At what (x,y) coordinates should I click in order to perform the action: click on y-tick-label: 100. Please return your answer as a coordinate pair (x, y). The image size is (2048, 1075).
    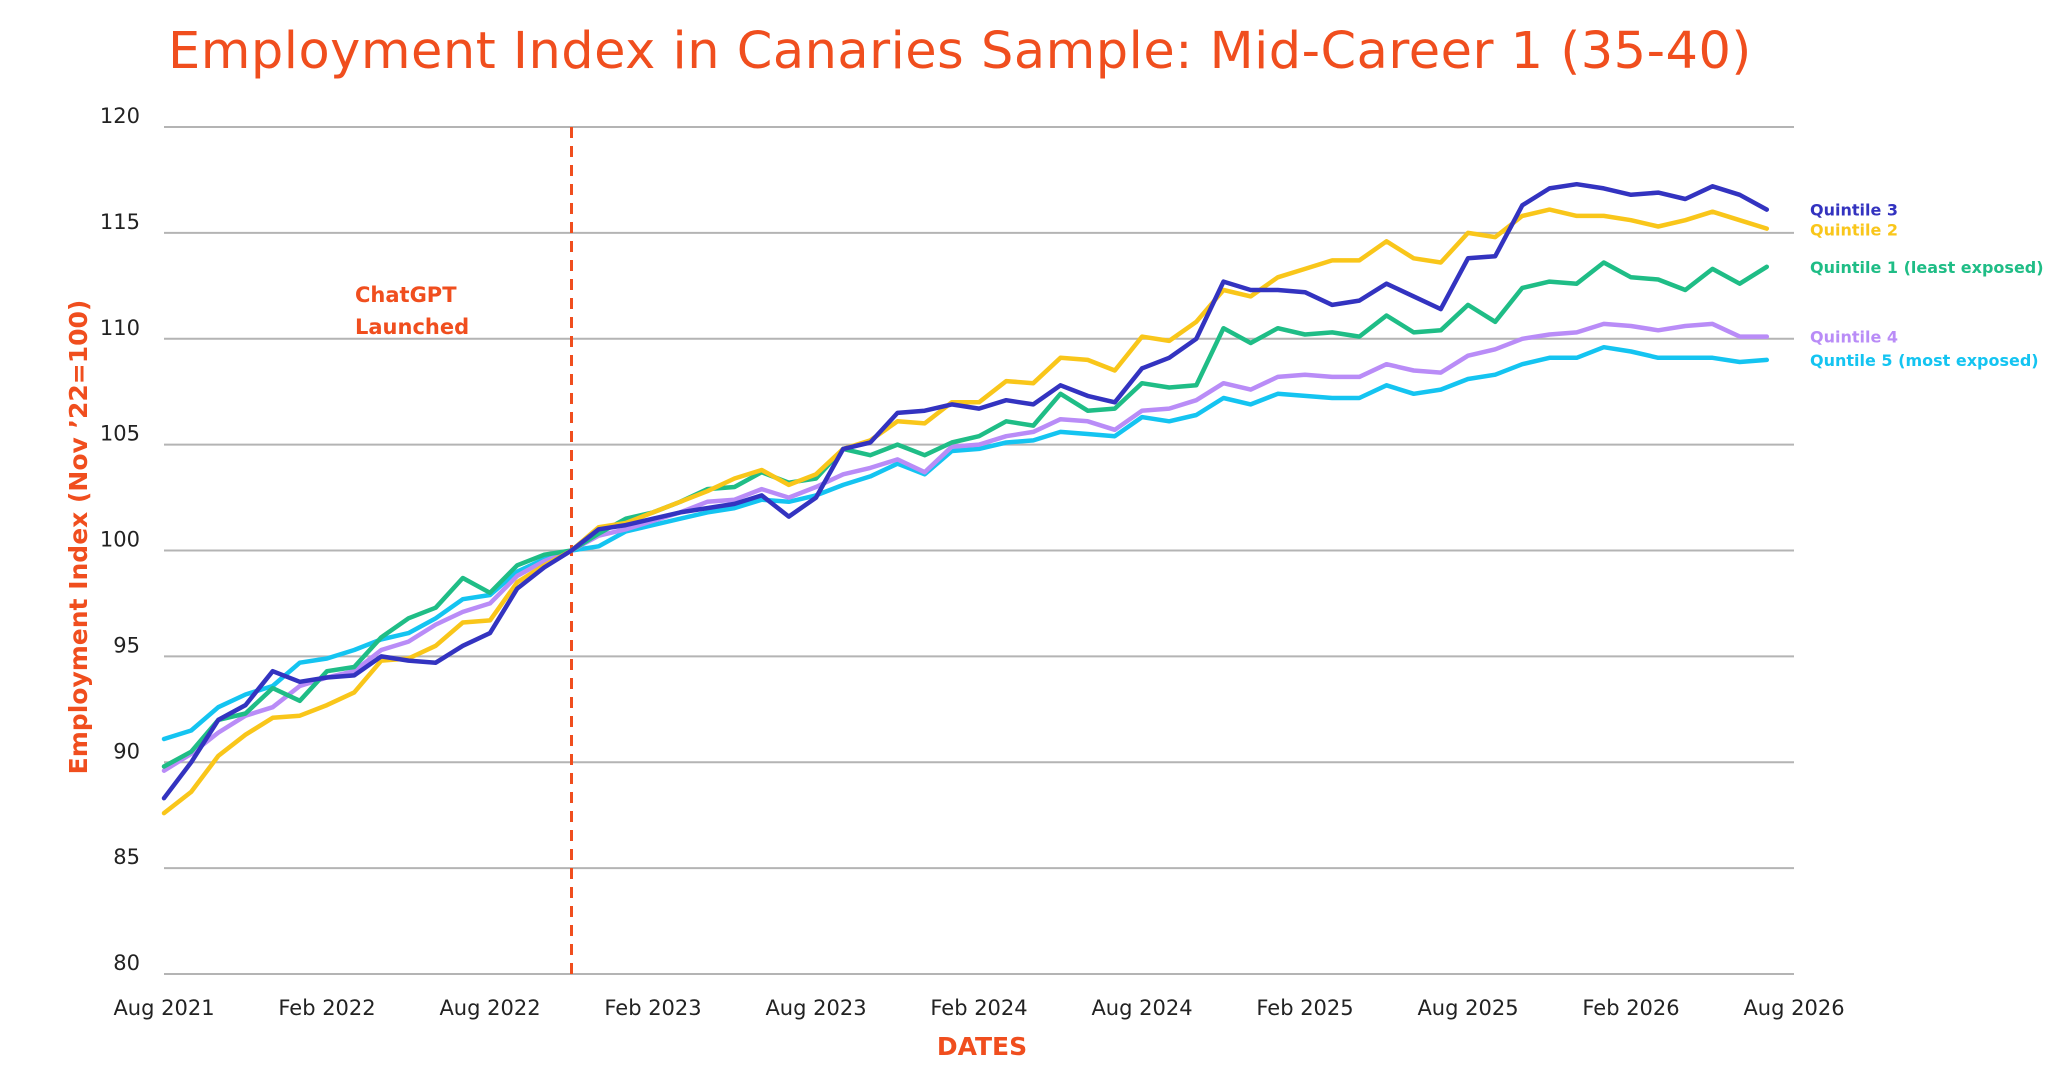
    Looking at the image, I should click on (120, 540).